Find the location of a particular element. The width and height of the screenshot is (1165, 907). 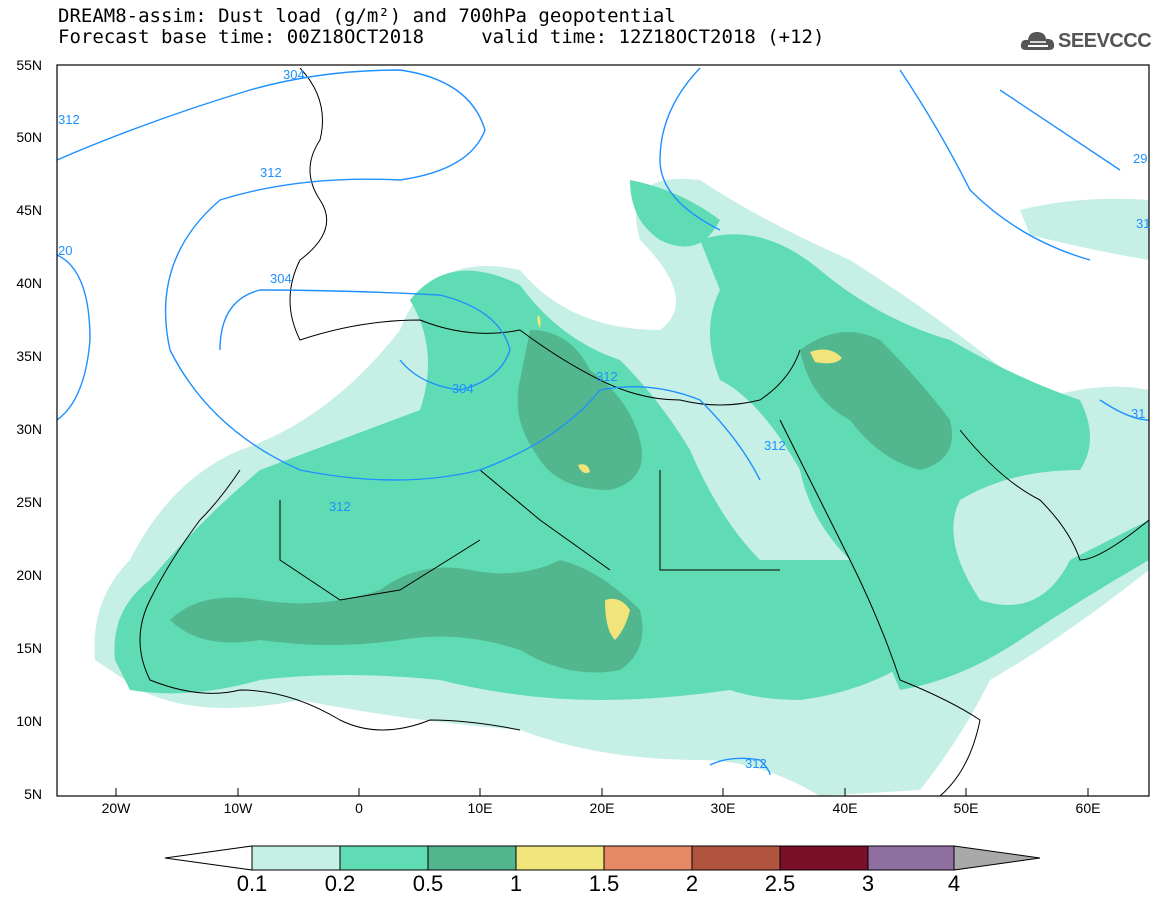

lon-label: 20E is located at coordinates (602, 808).